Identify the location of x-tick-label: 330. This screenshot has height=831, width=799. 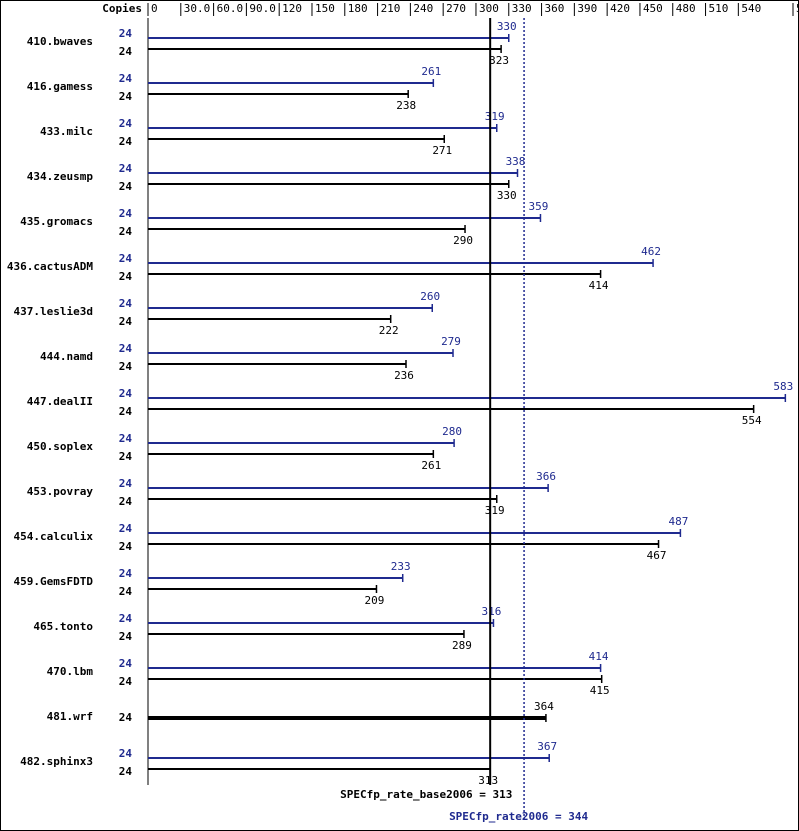
(522, 8).